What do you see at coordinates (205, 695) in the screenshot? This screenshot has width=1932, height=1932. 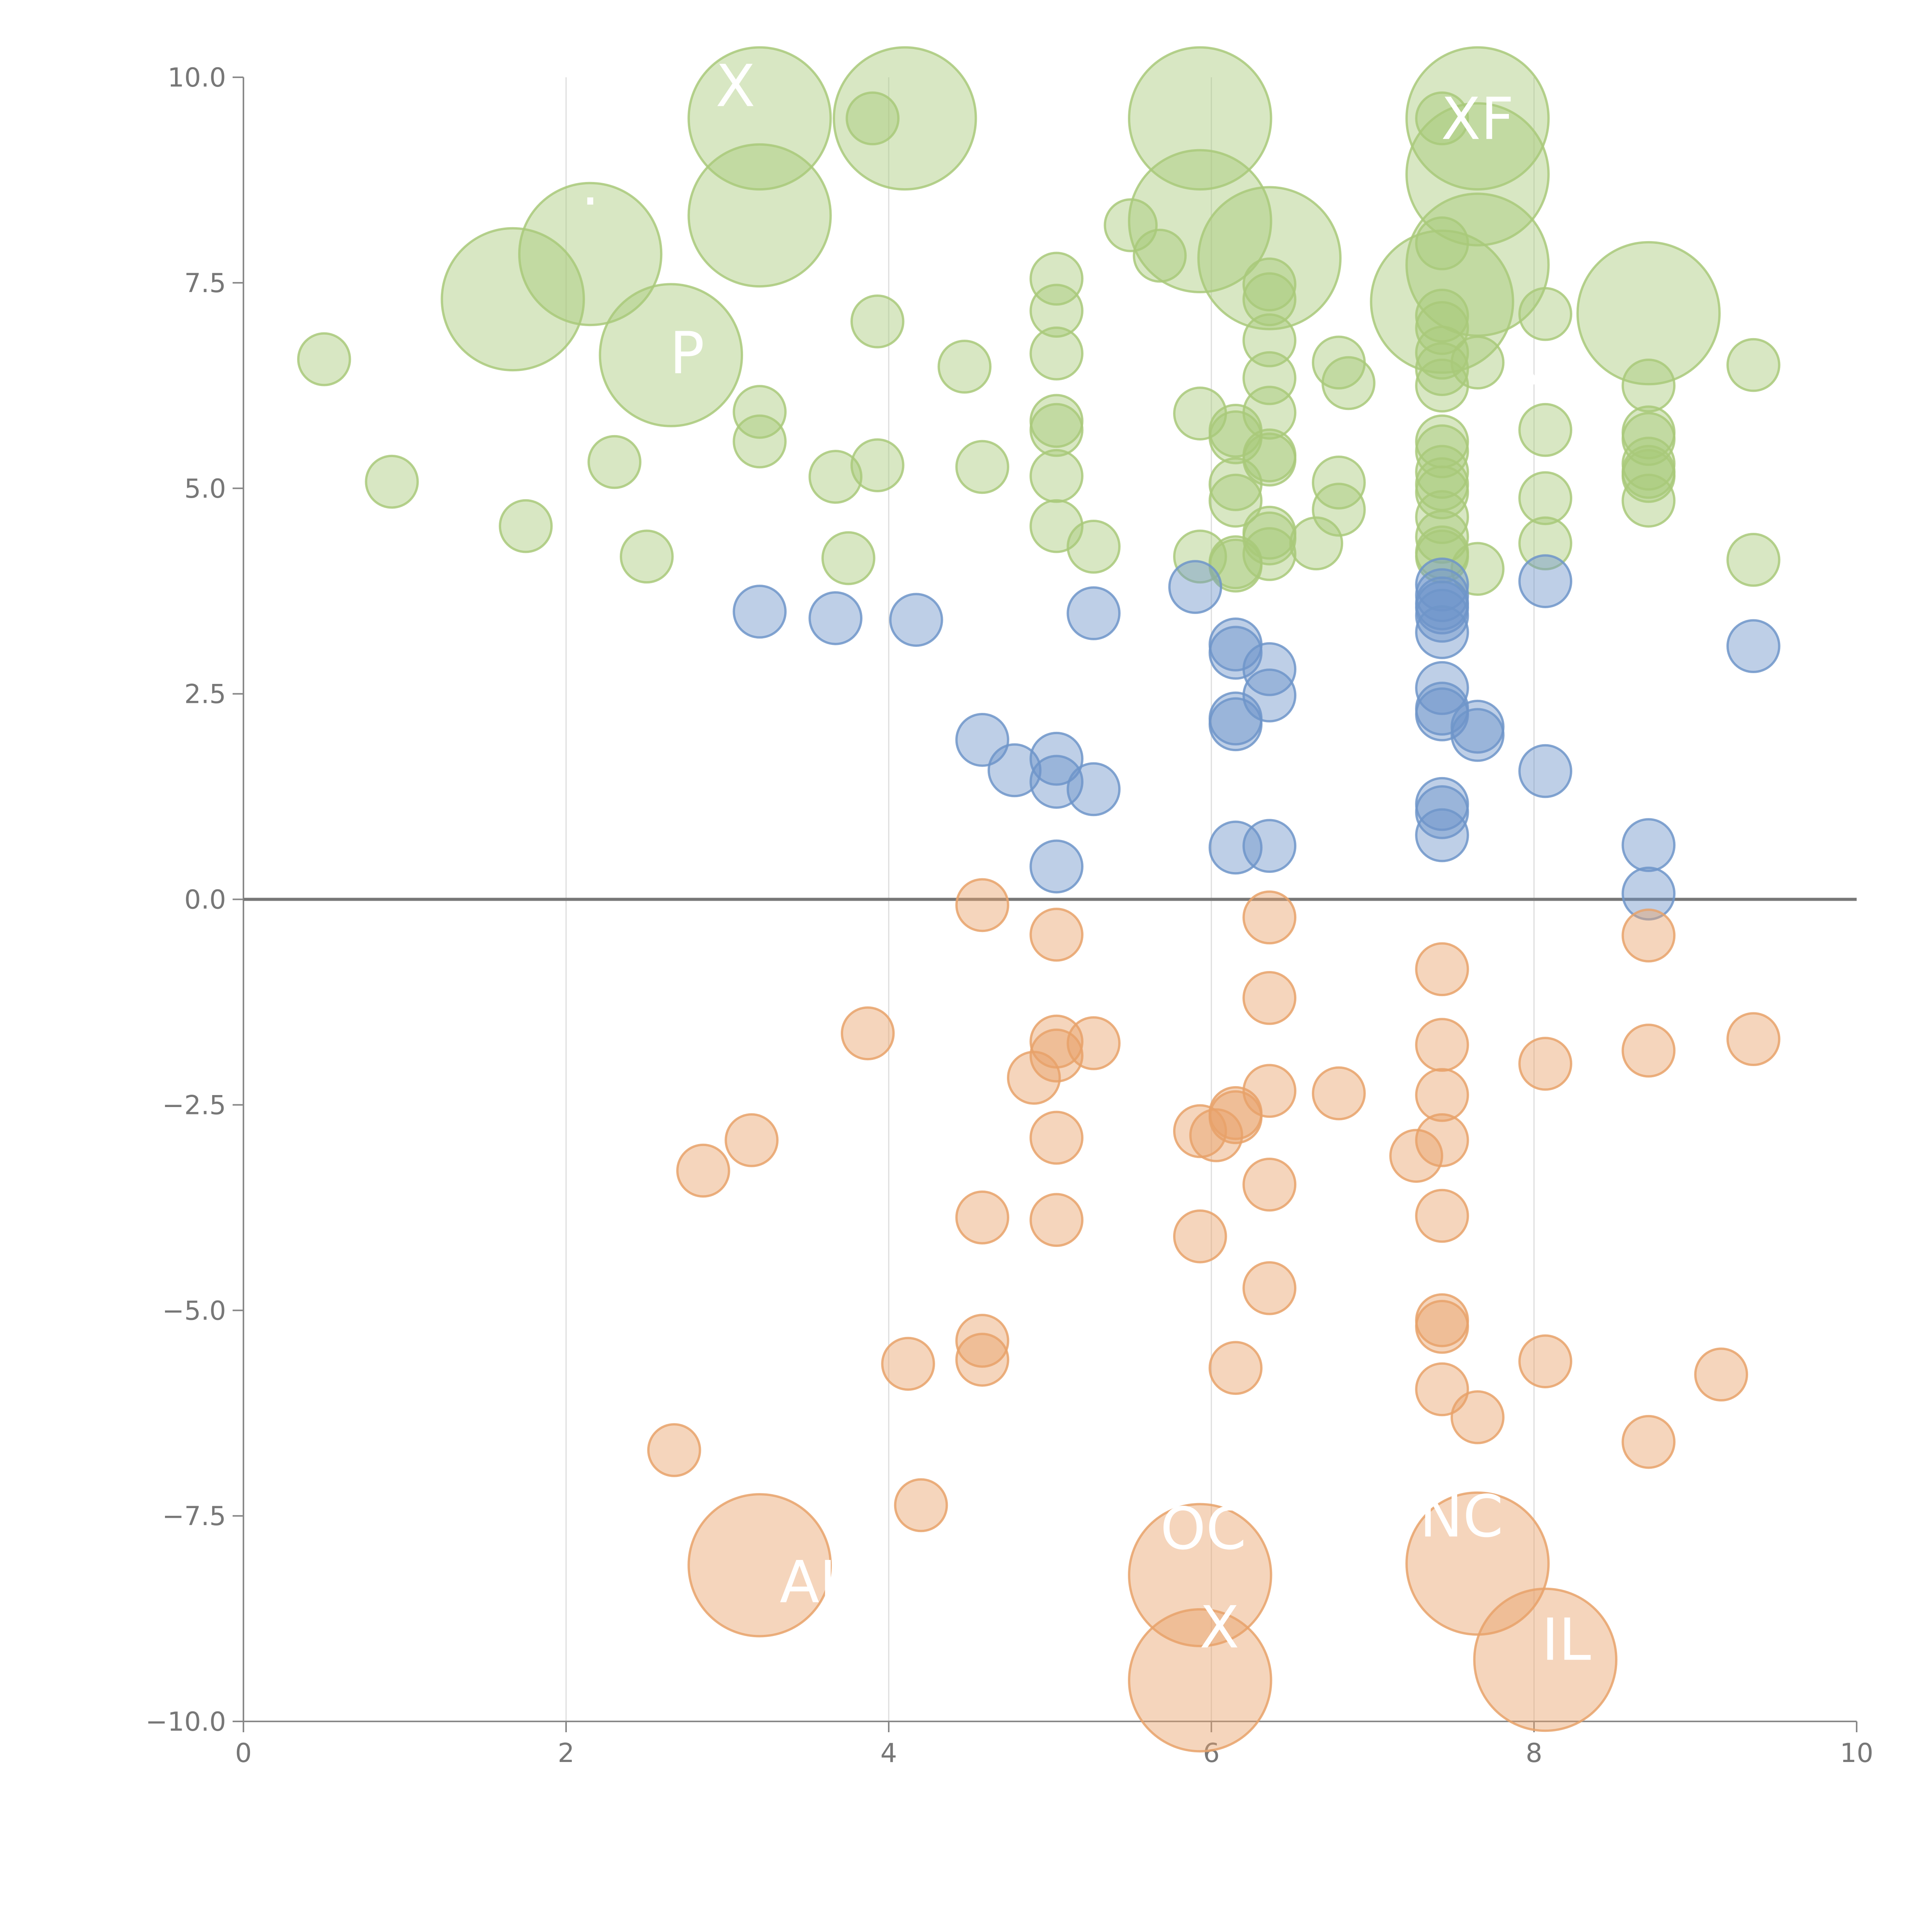 I see `y-tick-label: 2.5` at bounding box center [205, 695].